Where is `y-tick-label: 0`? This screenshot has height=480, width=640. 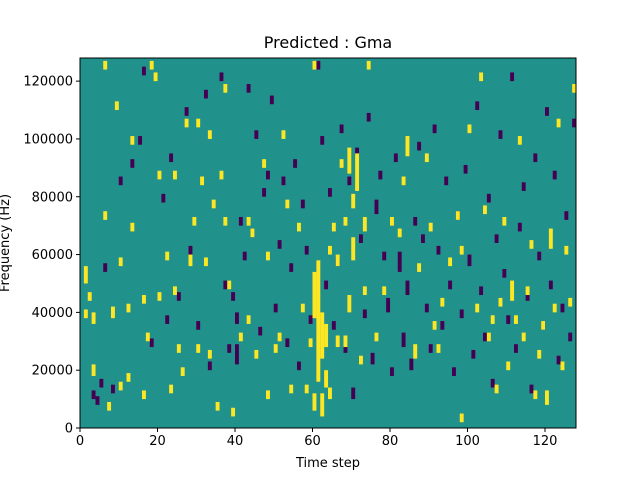
y-tick-label: 0 is located at coordinates (69, 429).